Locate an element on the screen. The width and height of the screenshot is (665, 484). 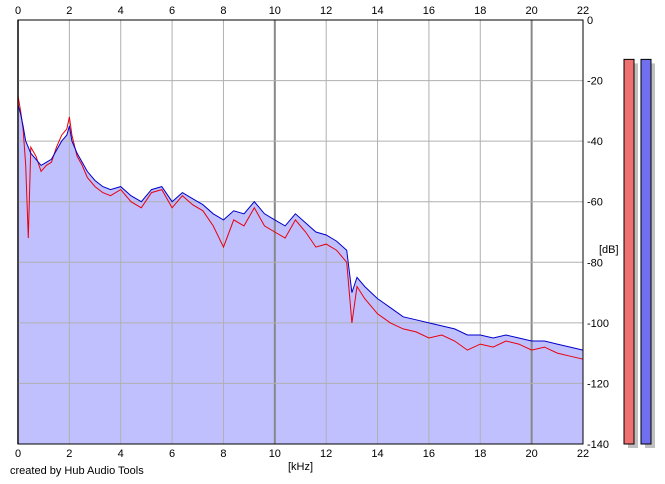
x-tick-label-top: 0 is located at coordinates (18, 11).